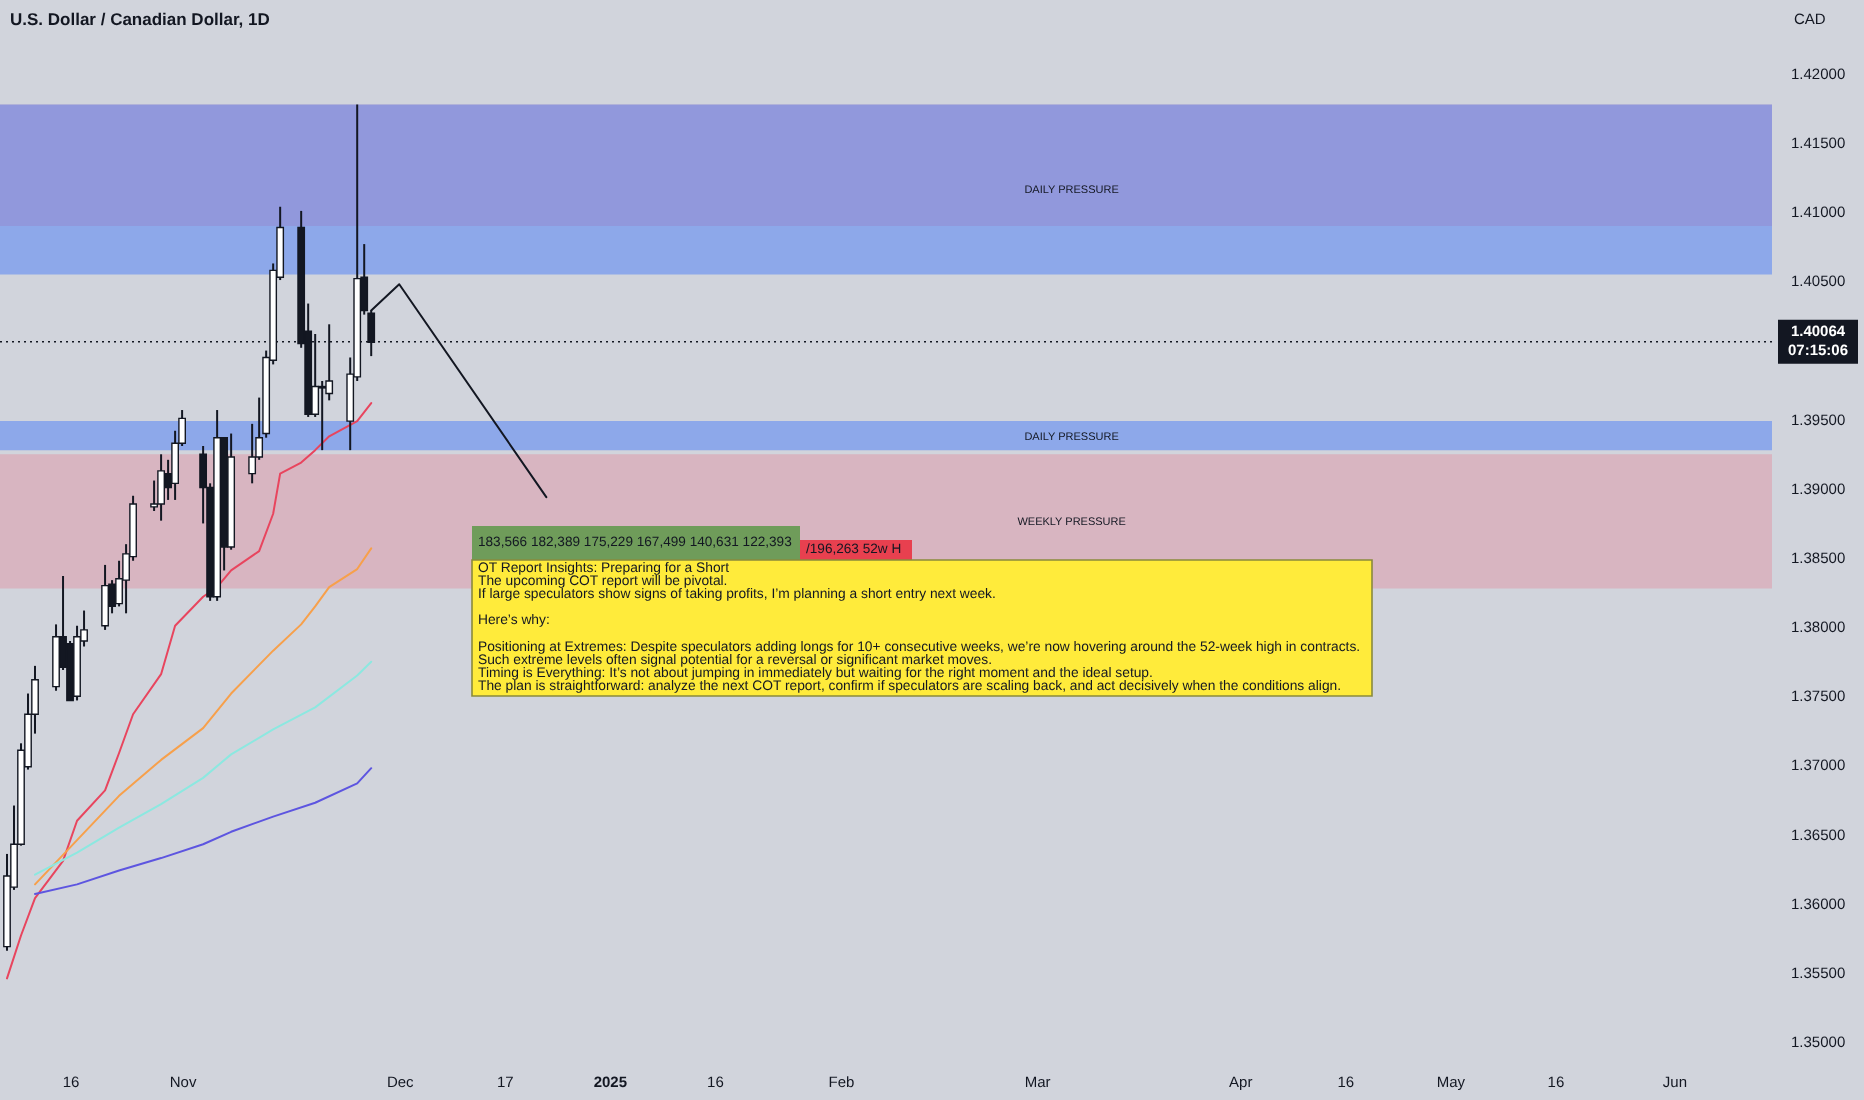 This screenshot has width=1864, height=1100. Describe the element at coordinates (140, 19) in the screenshot. I see `chart-title: U.S. Dollar / Canadian Dollar, 1D` at that location.